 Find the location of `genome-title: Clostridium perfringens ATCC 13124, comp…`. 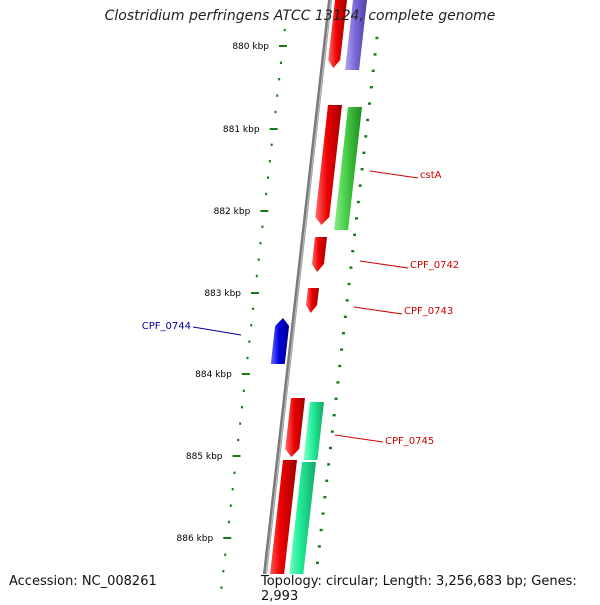

genome-title: Clostridium perfringens ATCC 13124, comp… is located at coordinates (300, 16).